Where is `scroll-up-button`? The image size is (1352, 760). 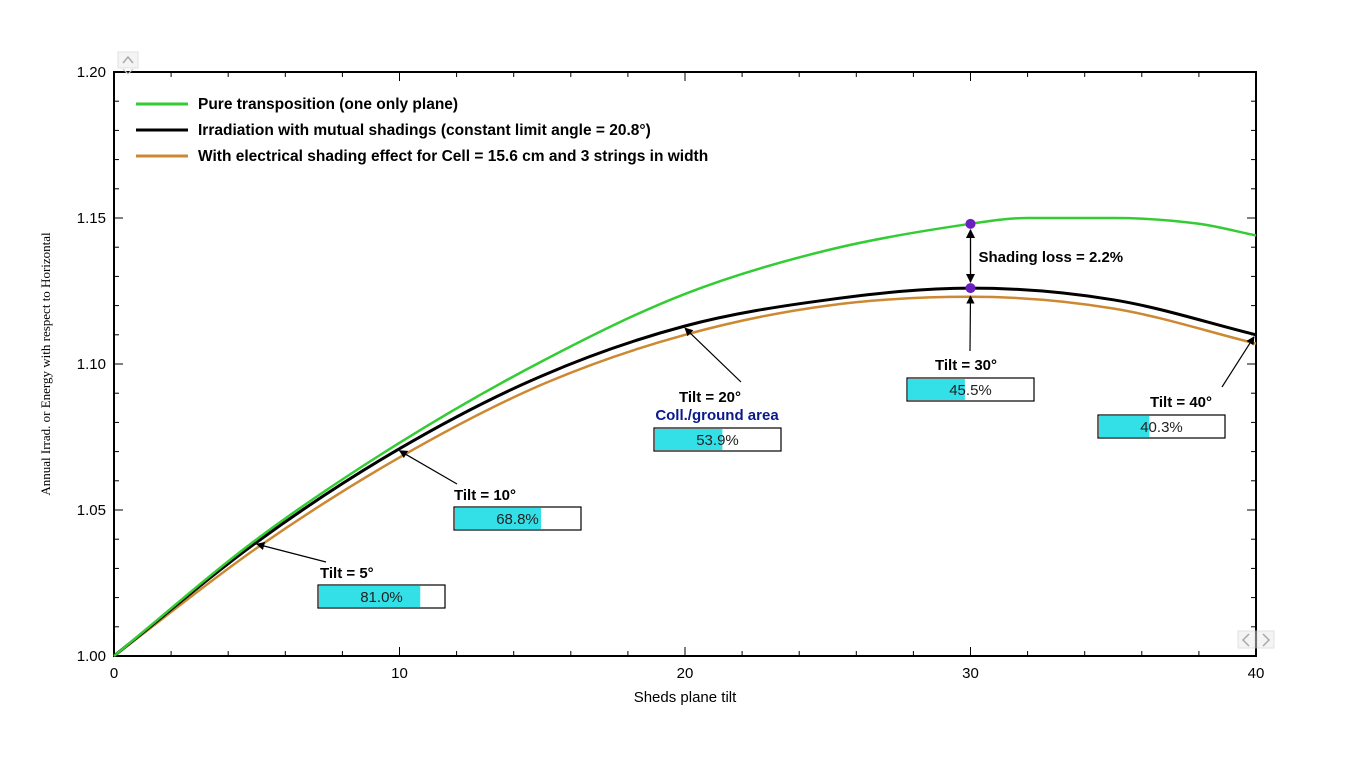
scroll-up-button is located at coordinates (128, 63).